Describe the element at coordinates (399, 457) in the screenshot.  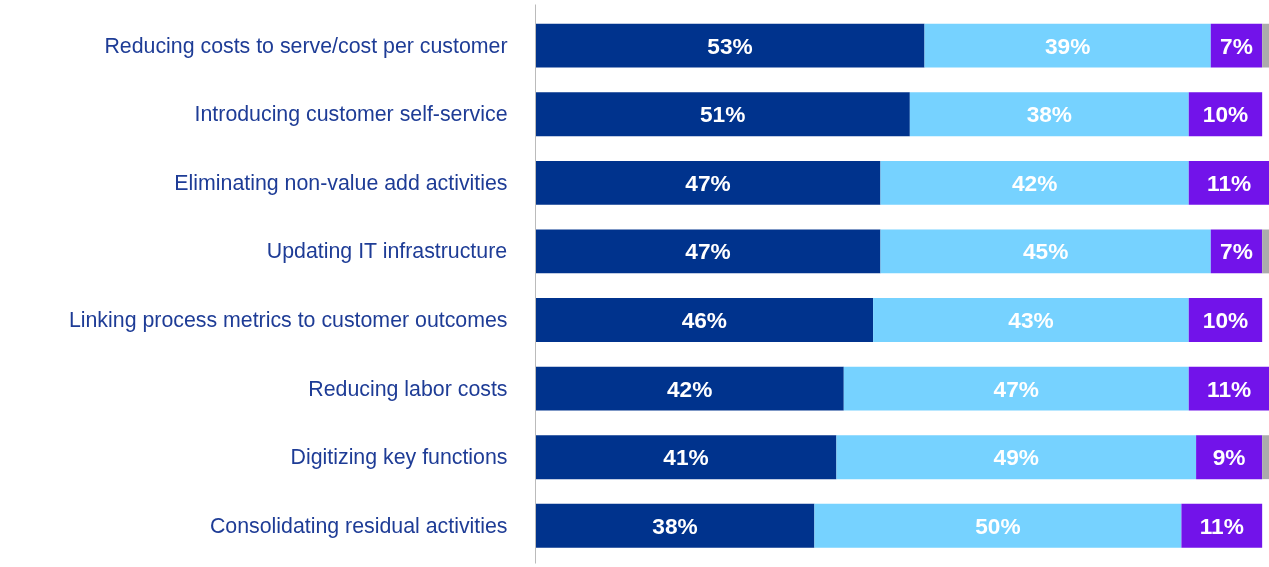
I see `y-tick-label: Digitizing key functions` at that location.